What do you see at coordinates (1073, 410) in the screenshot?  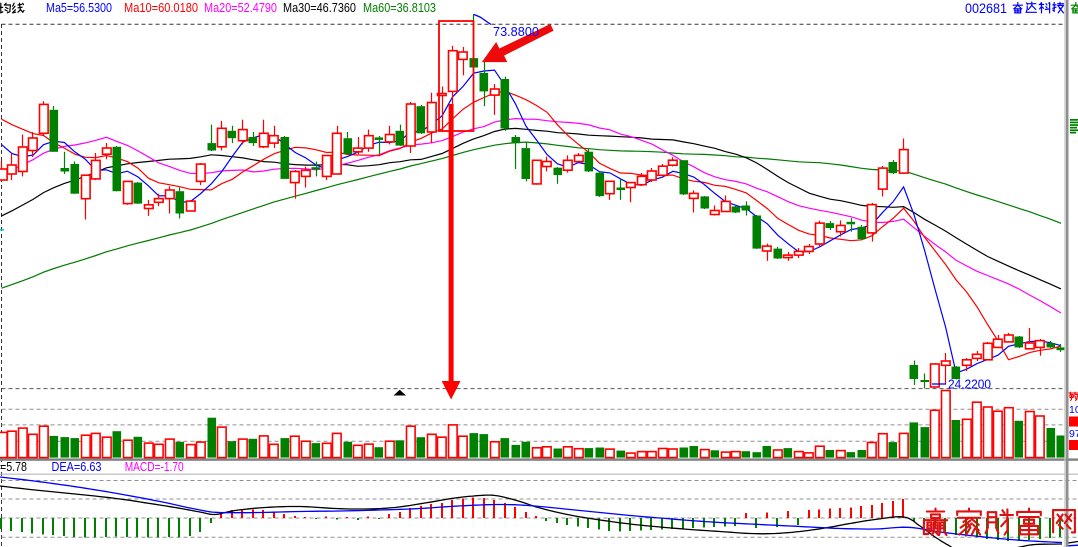 I see `svg-text: 10` at bounding box center [1073, 410].